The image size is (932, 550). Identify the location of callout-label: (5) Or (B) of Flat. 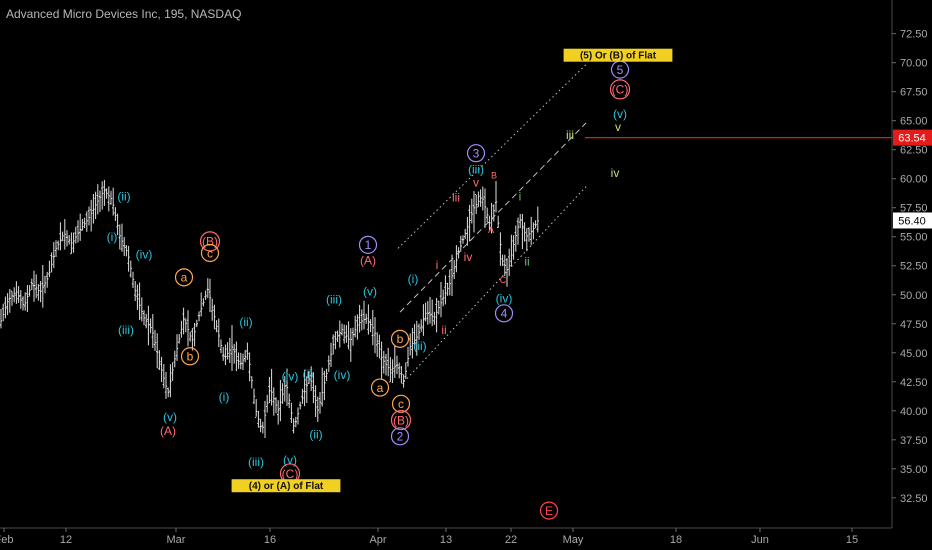
(618, 56).